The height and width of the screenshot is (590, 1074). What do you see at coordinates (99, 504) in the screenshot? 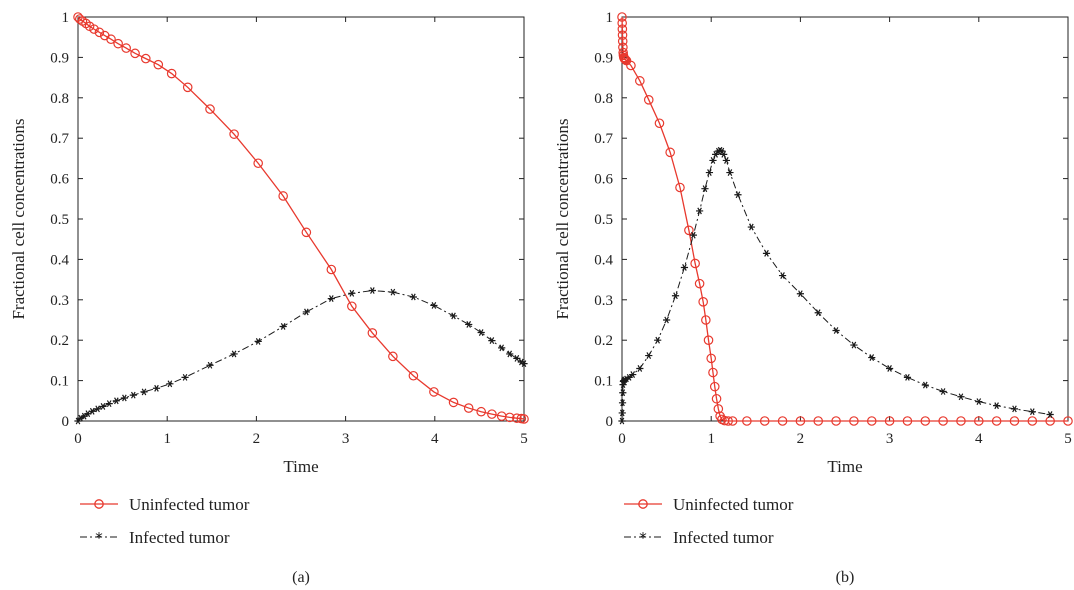
I see `legend-marker-uninfected` at bounding box center [99, 504].